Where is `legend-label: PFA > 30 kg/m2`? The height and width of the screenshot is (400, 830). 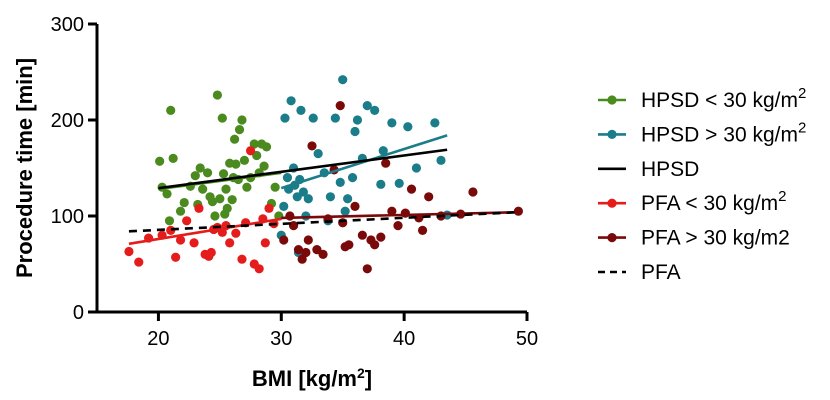
legend-label: PFA > 30 kg/m2 is located at coordinates (715, 238).